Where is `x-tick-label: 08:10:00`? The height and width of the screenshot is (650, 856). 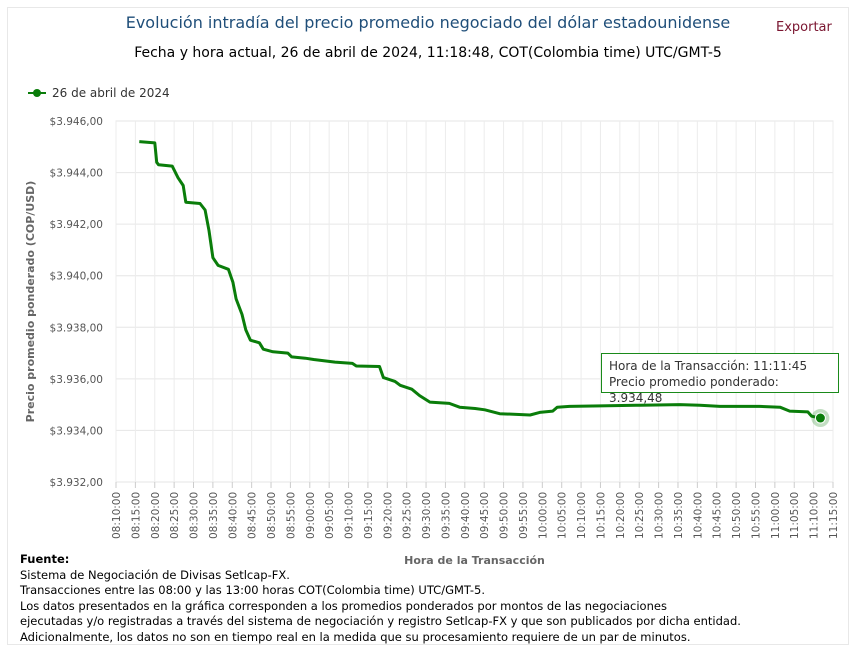
x-tick-label: 08:10:00 is located at coordinates (117, 515).